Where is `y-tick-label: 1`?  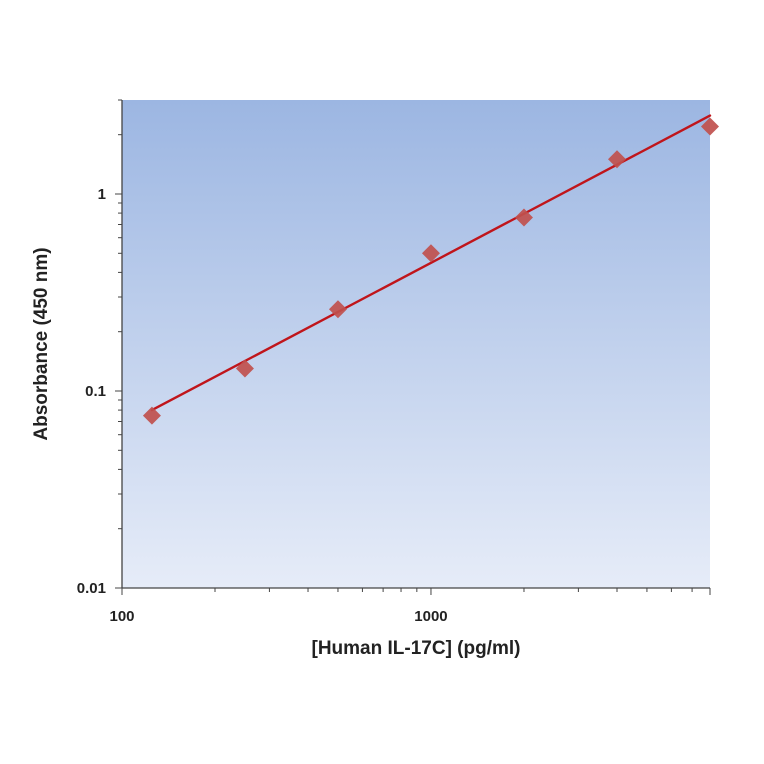 y-tick-label: 1 is located at coordinates (102, 194).